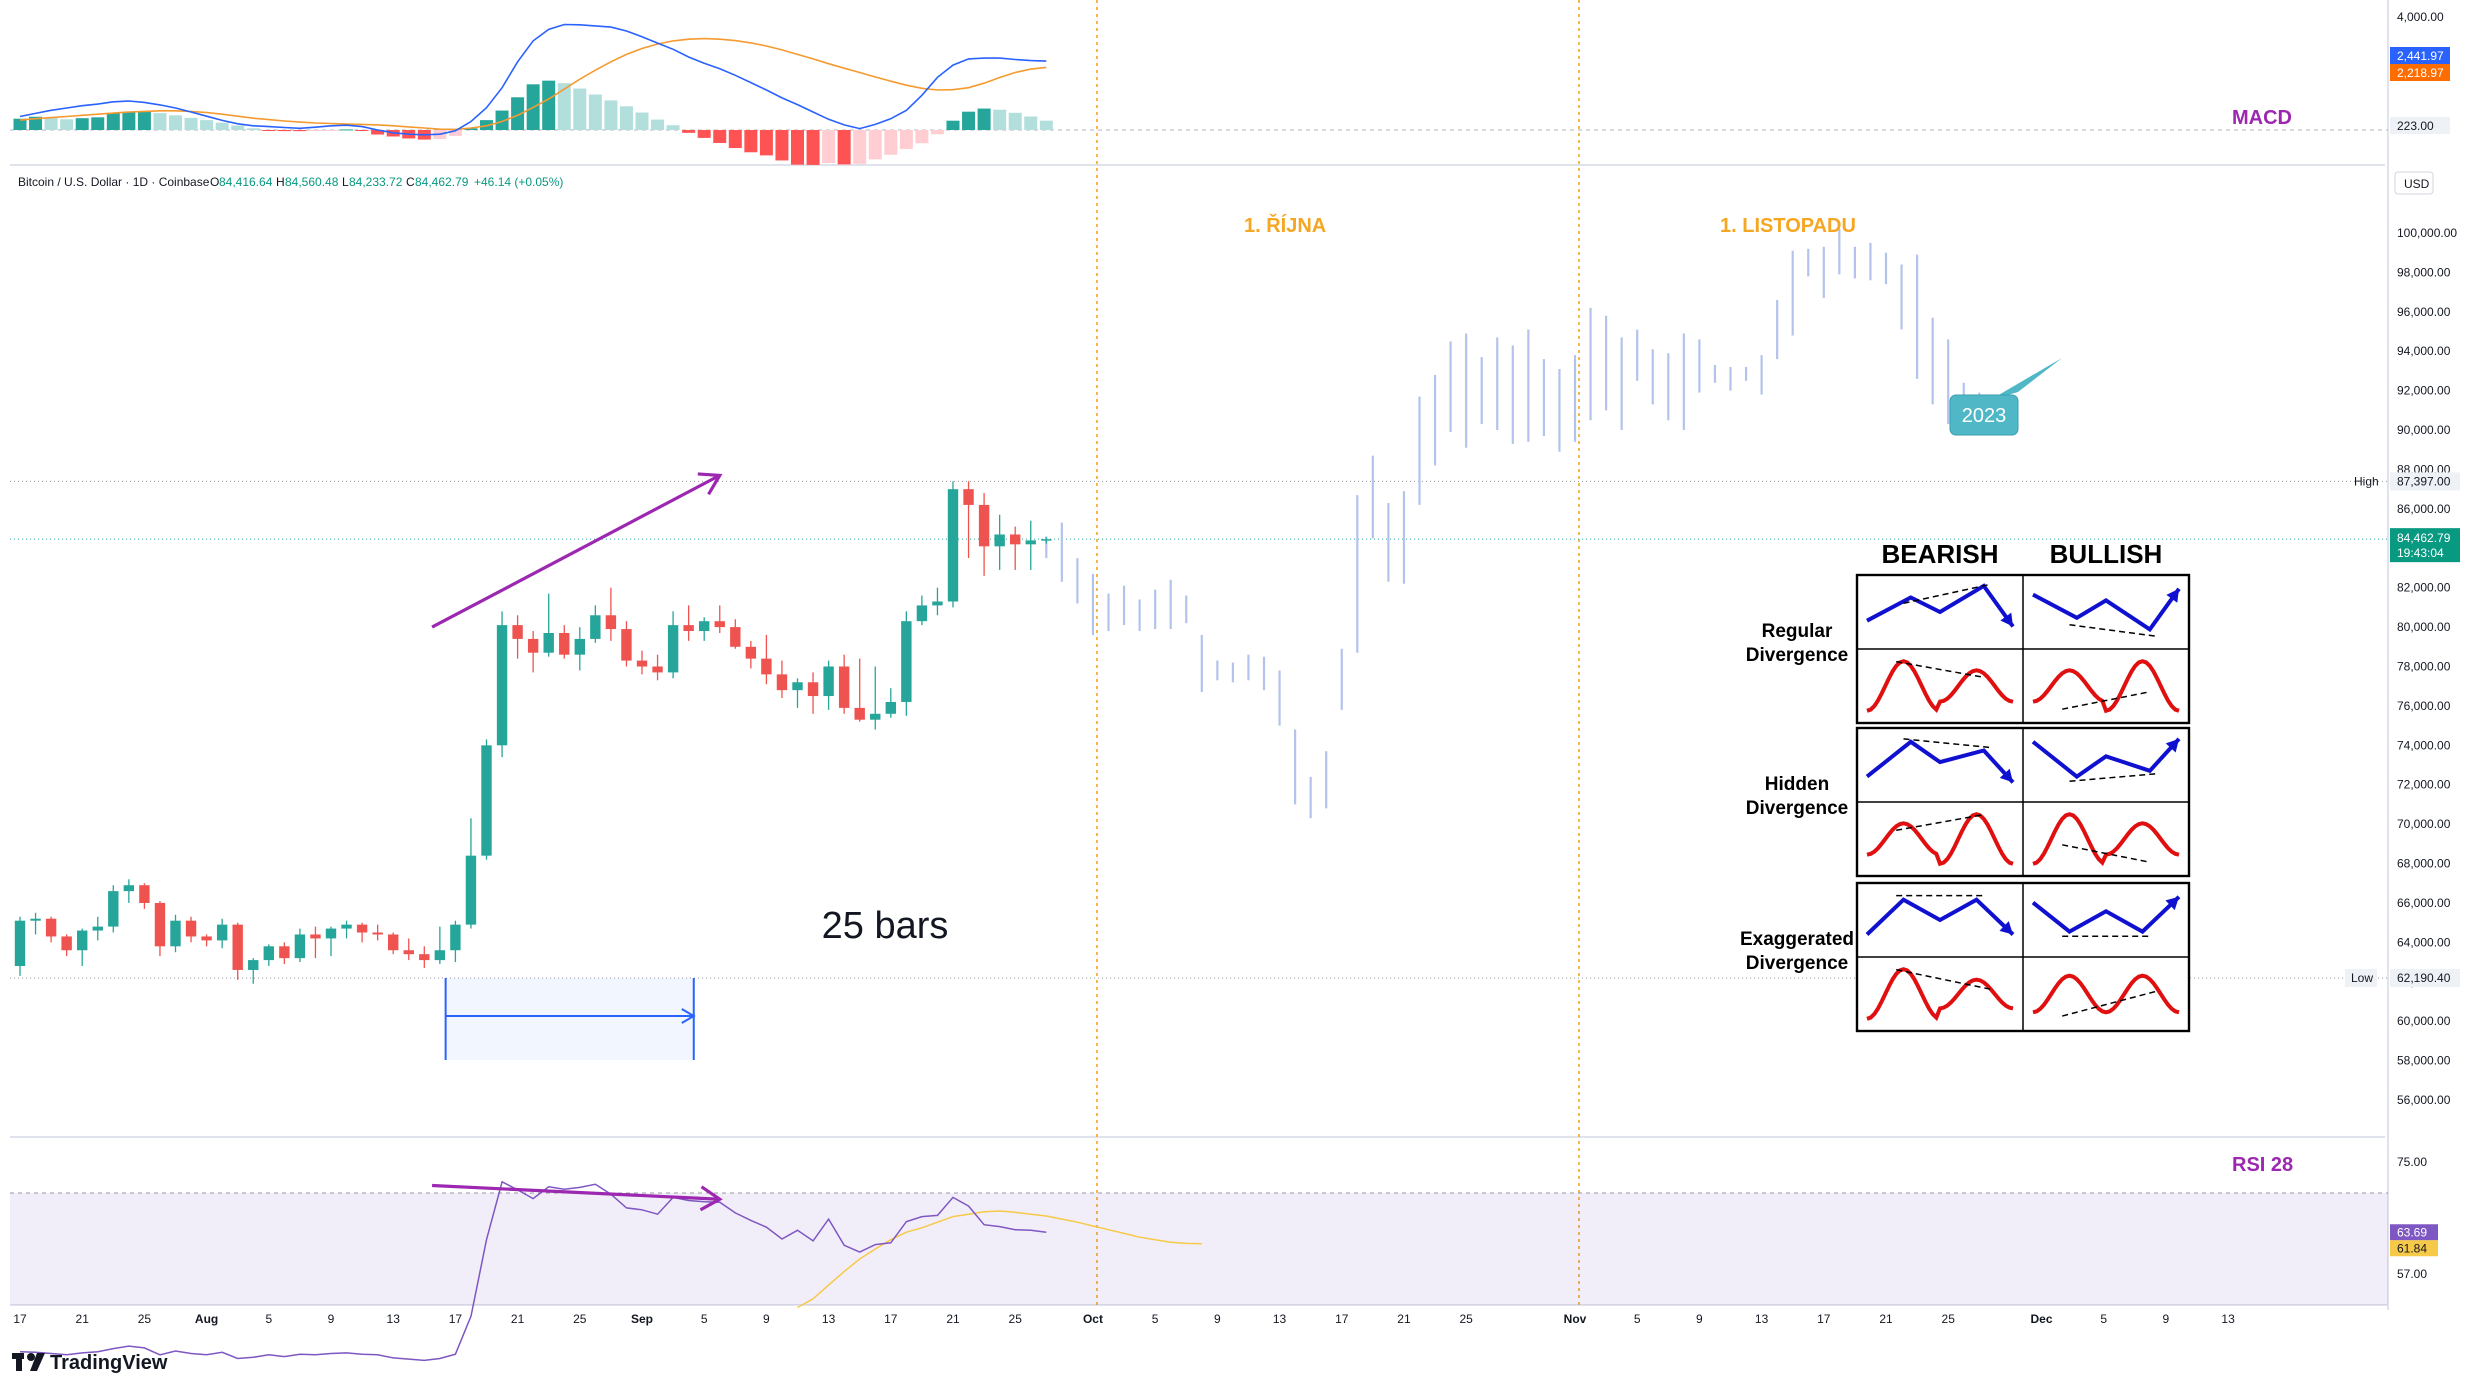  Describe the element at coordinates (114, 182) in the screenshot. I see `legend-symbol: Bitcoin / U.S. Dollar · 1D · Coinbase` at that location.